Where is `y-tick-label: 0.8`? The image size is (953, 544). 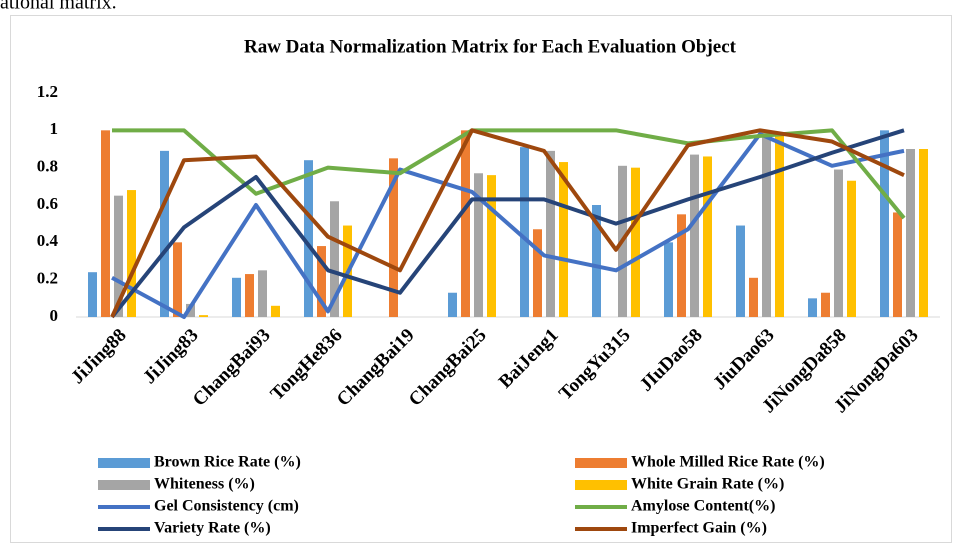 y-tick-label: 0.8 is located at coordinates (47, 166).